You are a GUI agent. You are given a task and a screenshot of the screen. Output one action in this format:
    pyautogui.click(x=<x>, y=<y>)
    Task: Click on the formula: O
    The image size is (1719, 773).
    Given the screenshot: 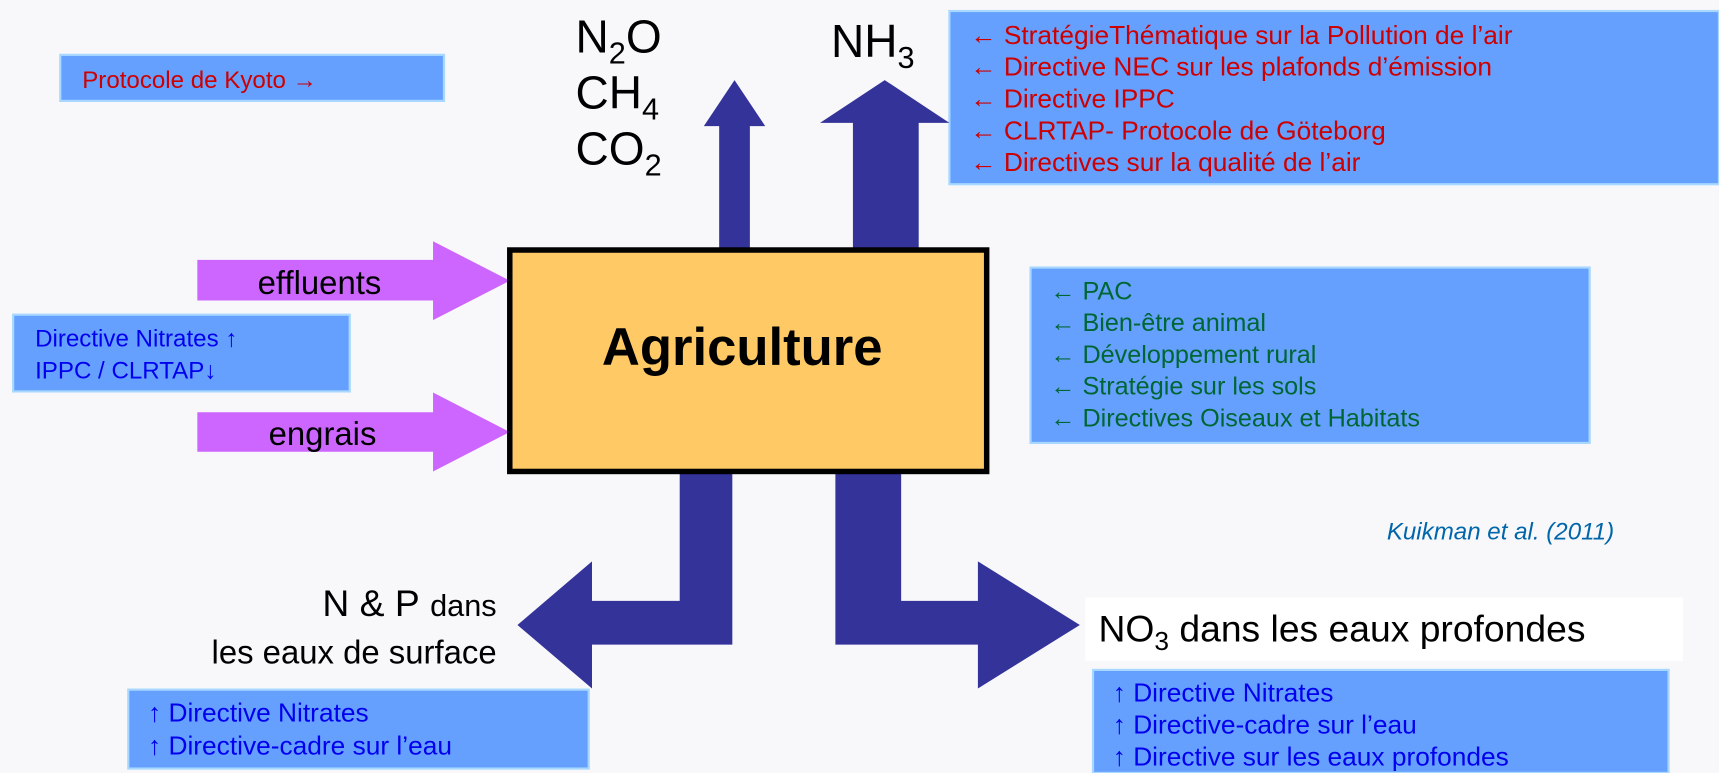 What is the action you would take?
    pyautogui.click(x=644, y=37)
    